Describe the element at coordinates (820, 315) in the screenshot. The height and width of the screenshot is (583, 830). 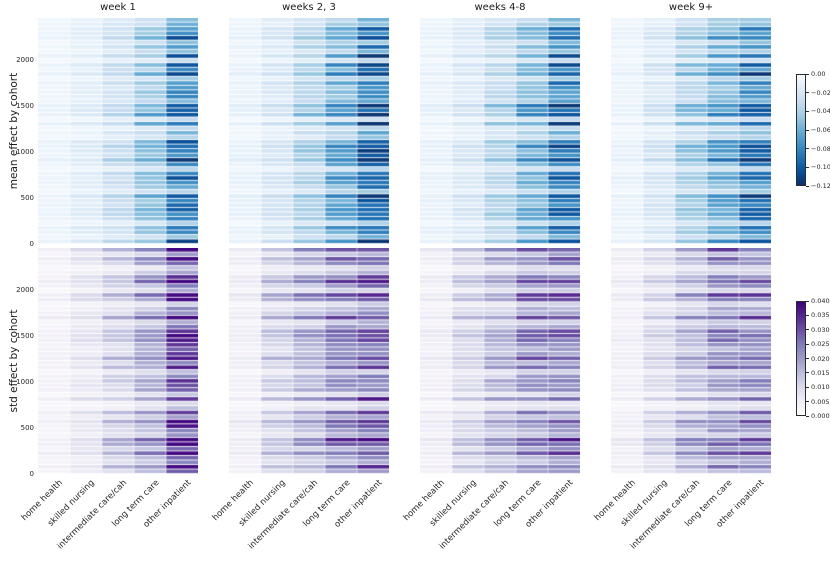
I see `colorbar-tick-label: 0.035` at that location.